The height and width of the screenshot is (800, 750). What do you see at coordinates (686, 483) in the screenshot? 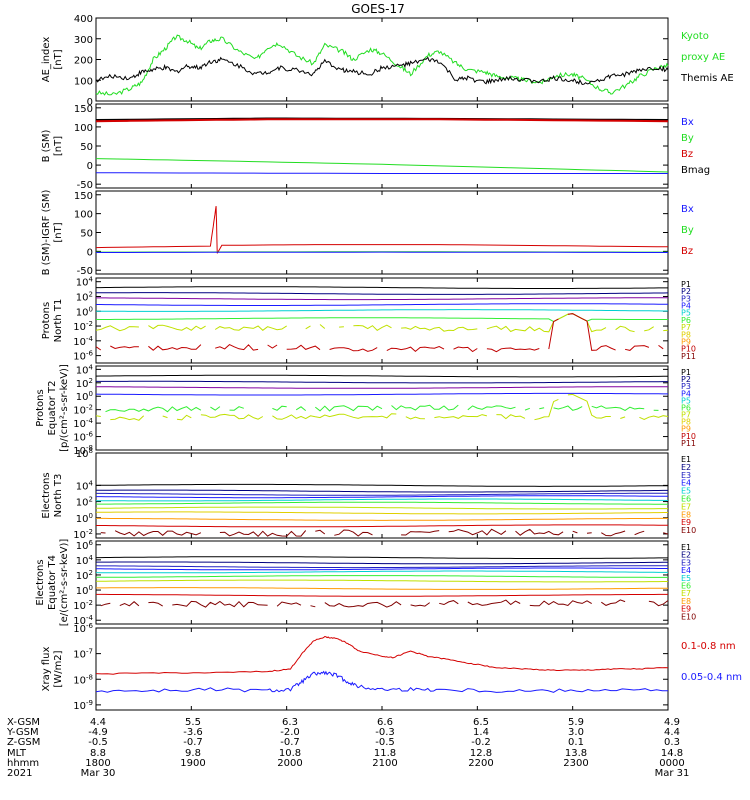
I see `legend-entry: E4` at bounding box center [686, 483].